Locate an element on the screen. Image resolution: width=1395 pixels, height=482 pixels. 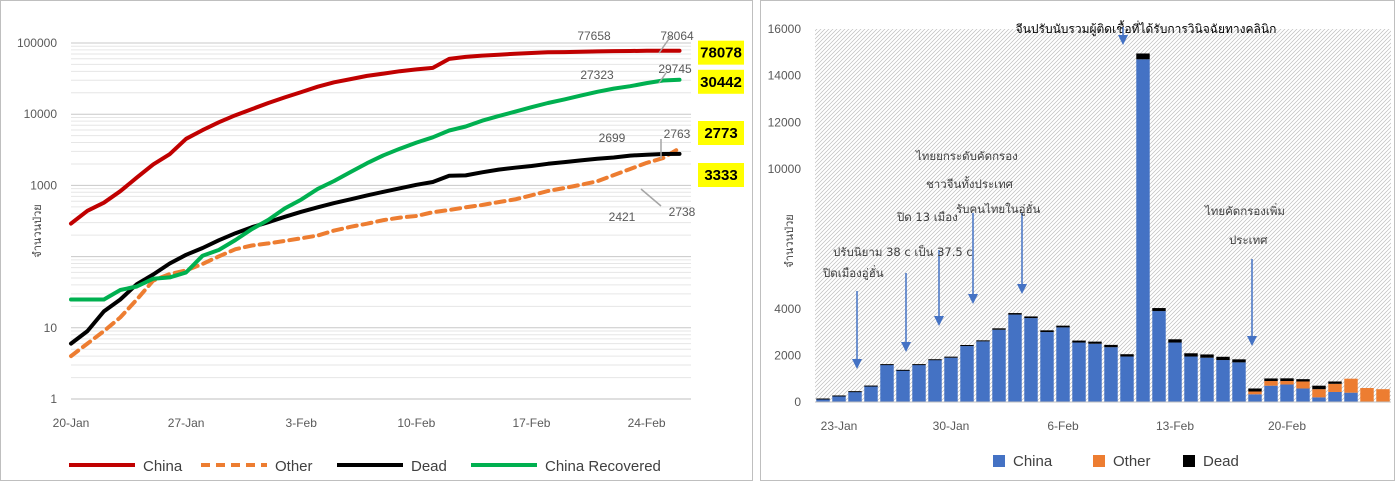
y-tick-label: 12000 is located at coordinates (785, 122).